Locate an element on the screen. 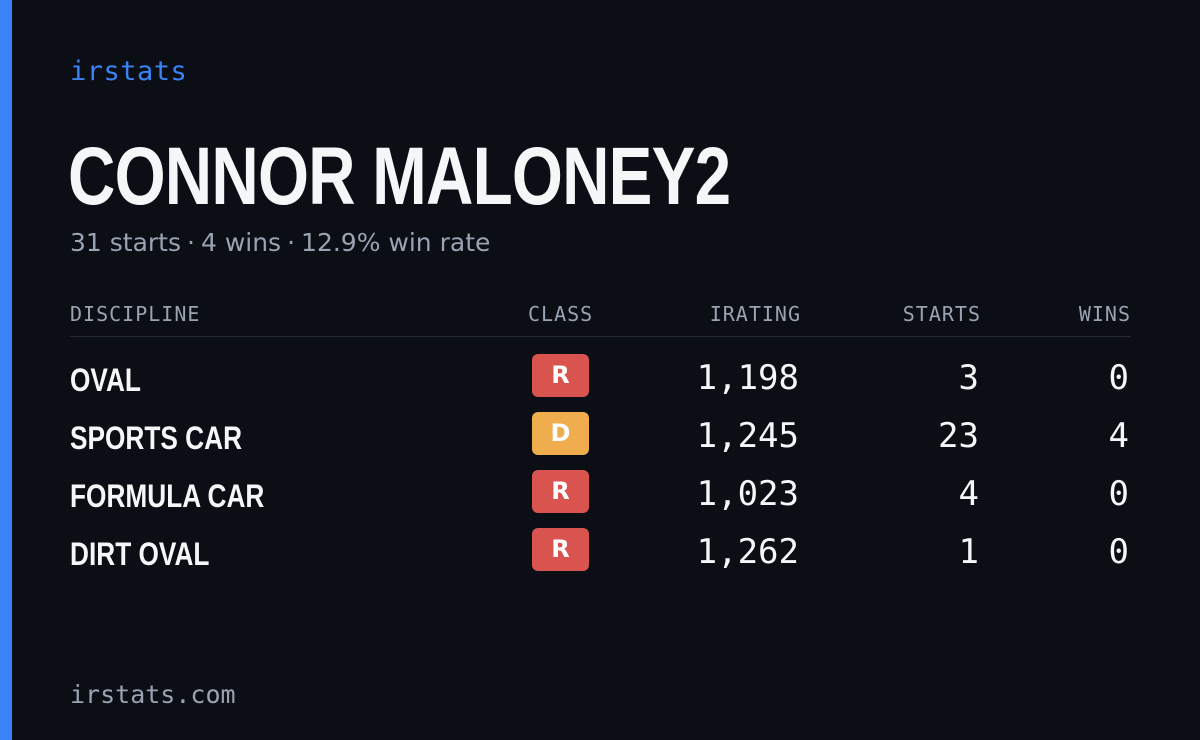 This screenshot has width=1200, height=740. row-discipline: SPORTS CAR is located at coordinates (156, 438).